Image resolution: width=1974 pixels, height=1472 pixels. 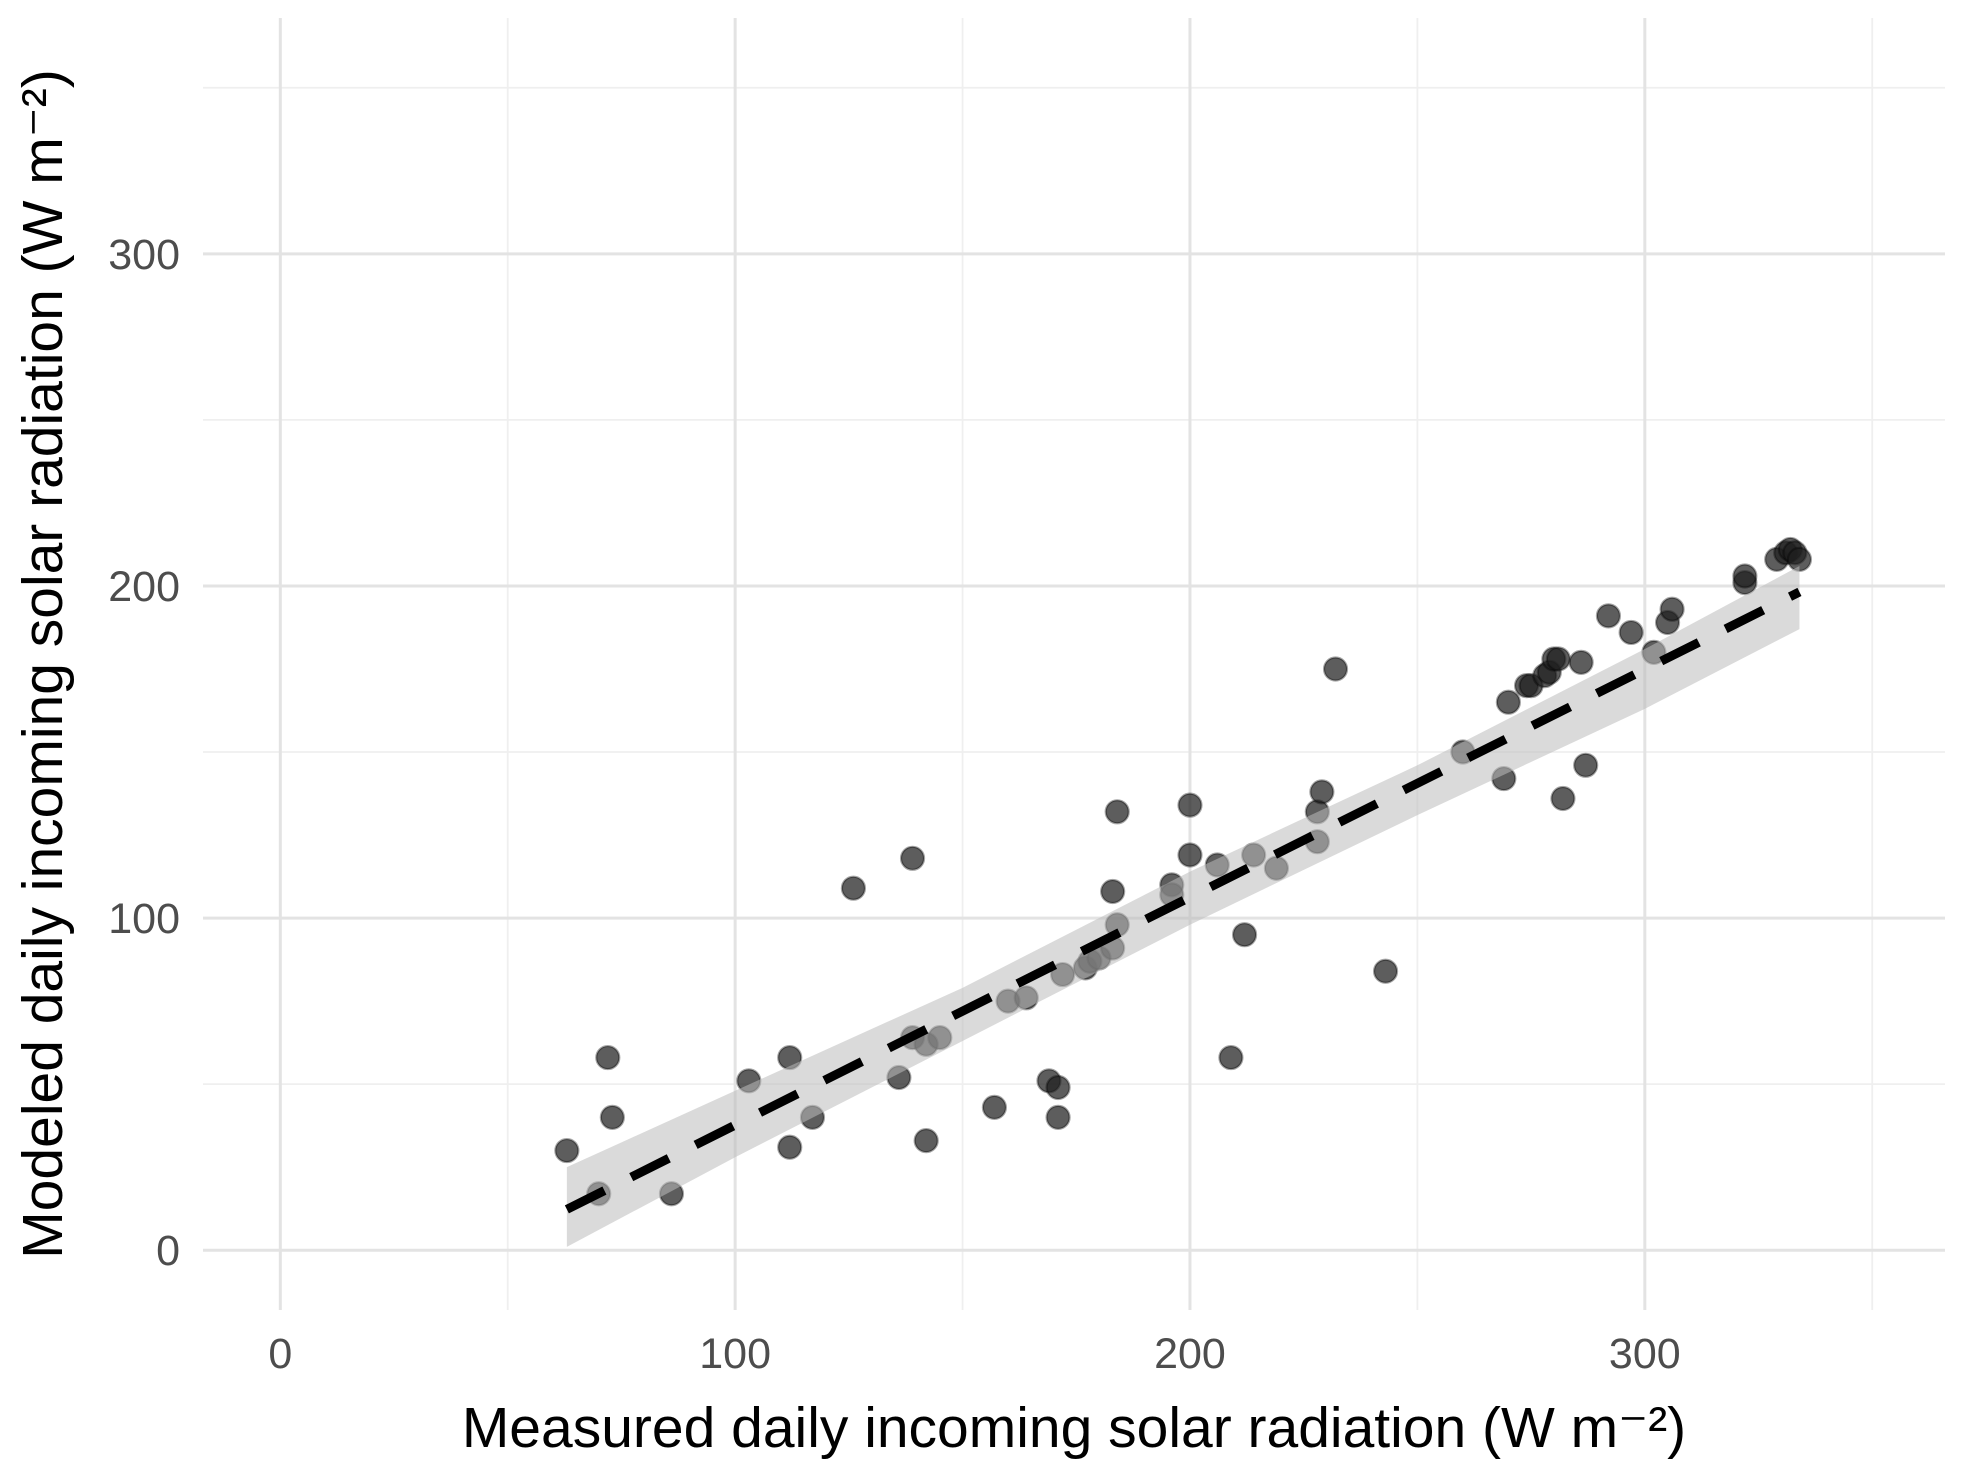 What do you see at coordinates (280, 1354) in the screenshot?
I see `x-tick-label-0: 0` at bounding box center [280, 1354].